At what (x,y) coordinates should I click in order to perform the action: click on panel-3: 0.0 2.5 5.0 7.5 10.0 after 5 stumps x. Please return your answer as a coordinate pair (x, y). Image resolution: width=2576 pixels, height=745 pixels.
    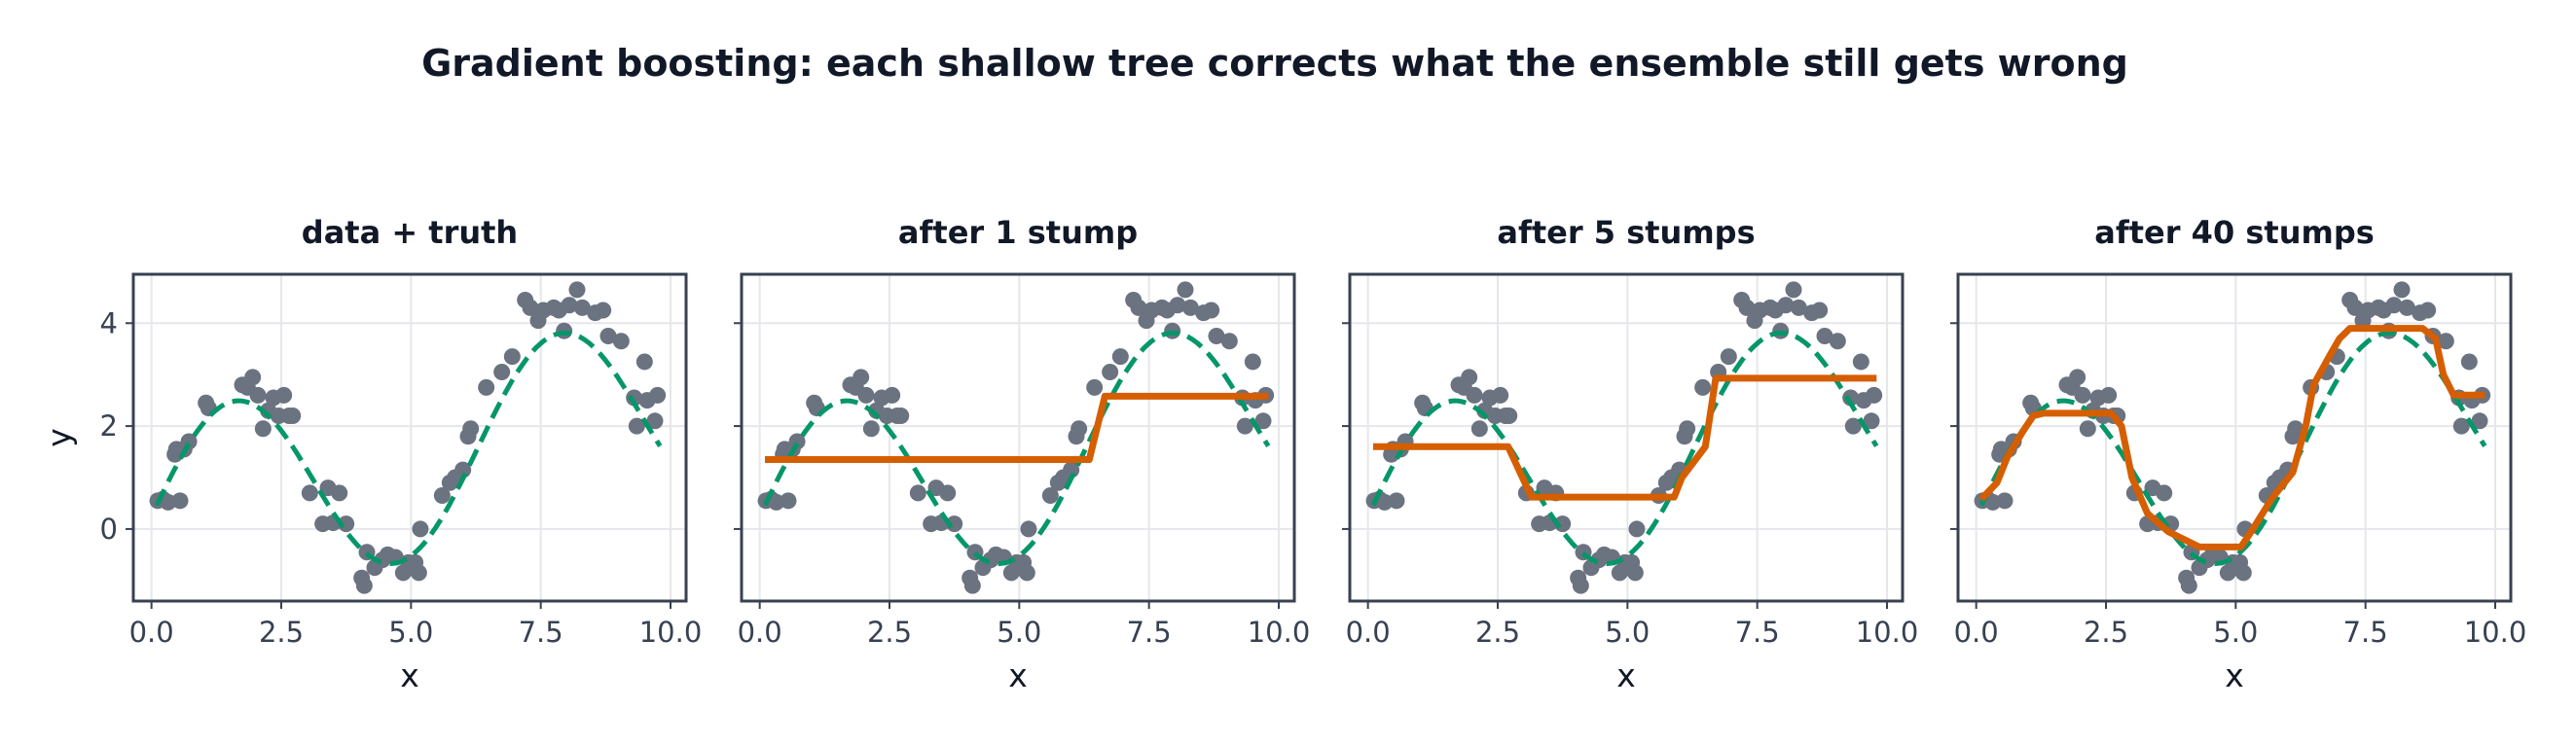
    Looking at the image, I should click on (1630, 454).